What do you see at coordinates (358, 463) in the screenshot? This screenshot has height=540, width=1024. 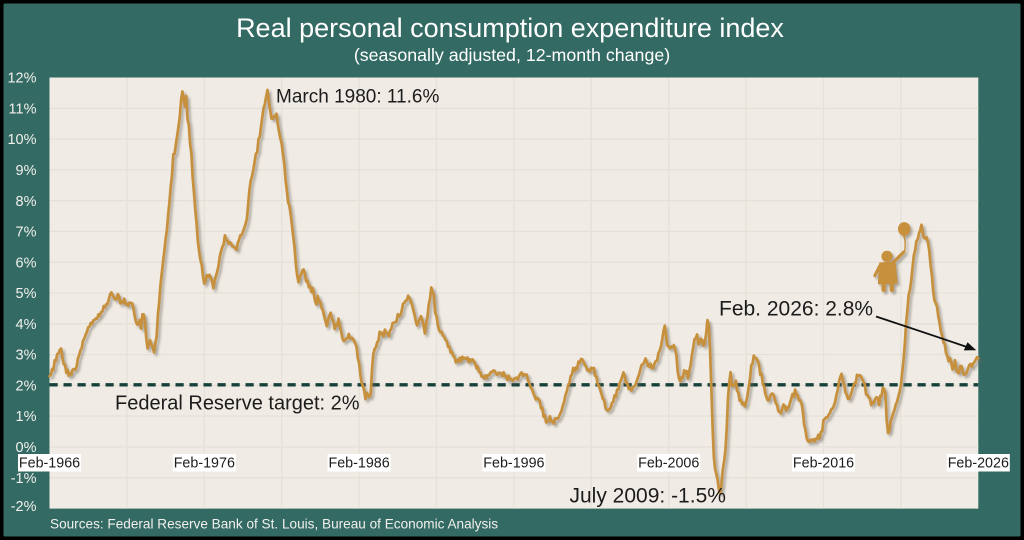 I see `svg-text: Feb-1986` at bounding box center [358, 463].